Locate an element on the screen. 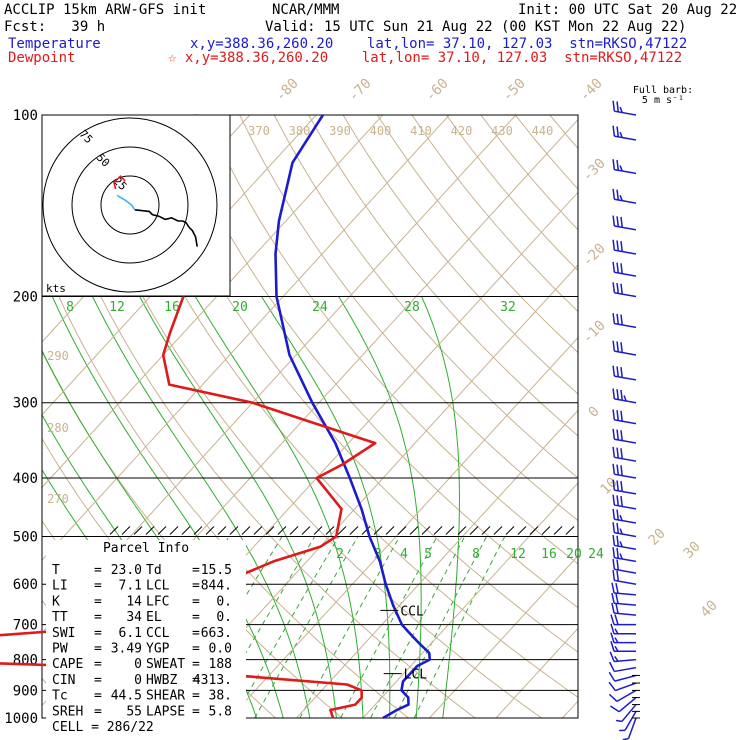  parcel-param-value: 0. is located at coordinates (224, 617).